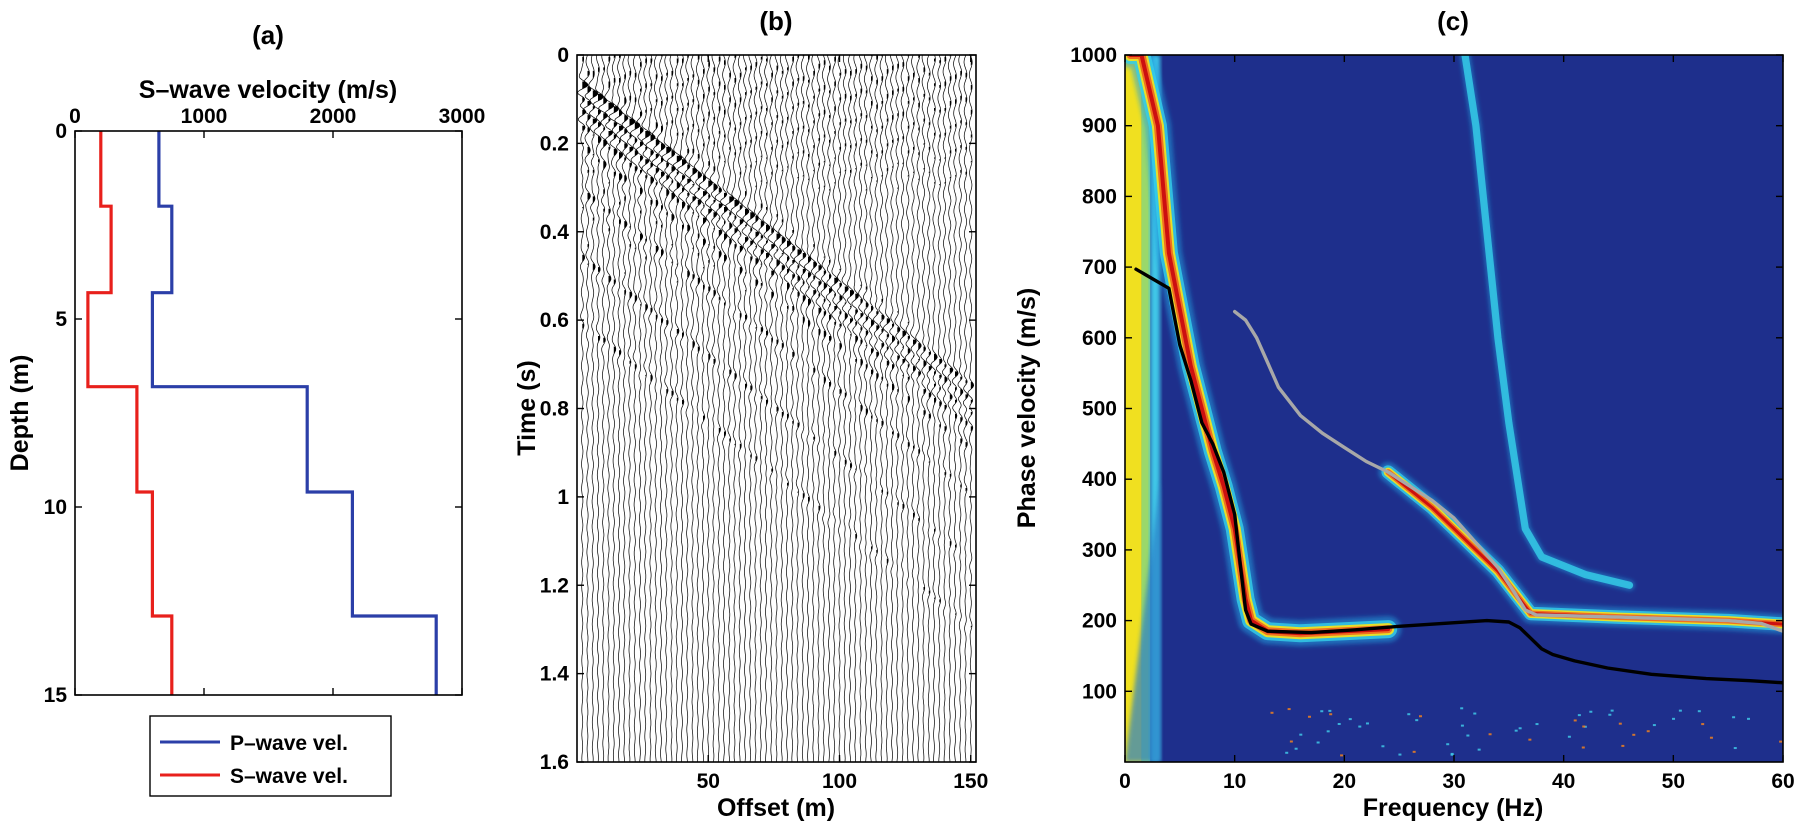 This screenshot has height=834, width=1800. I want to click on y-tick-label: 1, so click(563, 497).